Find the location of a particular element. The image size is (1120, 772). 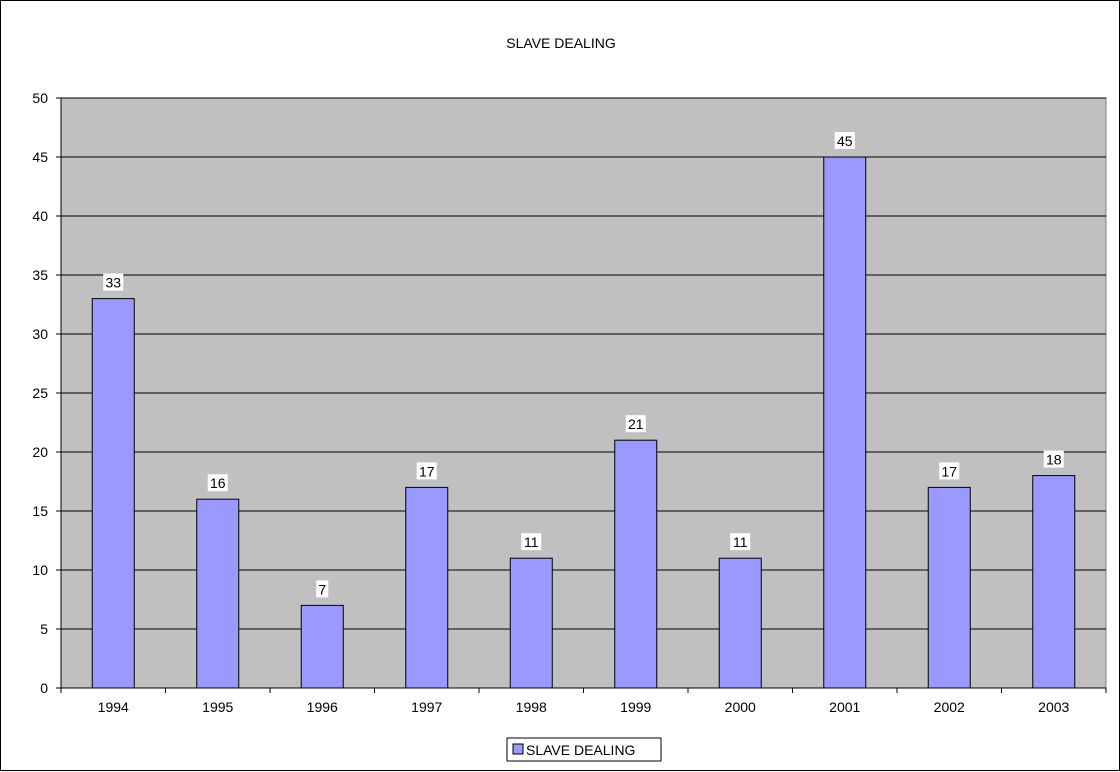

x-tick-label: 1998 is located at coordinates (531, 707).